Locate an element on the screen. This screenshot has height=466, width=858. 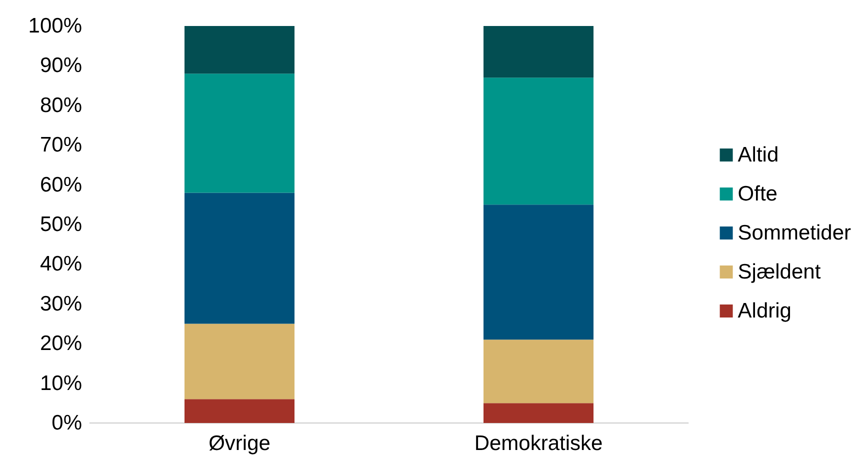
legend-label: Altid is located at coordinates (758, 155).